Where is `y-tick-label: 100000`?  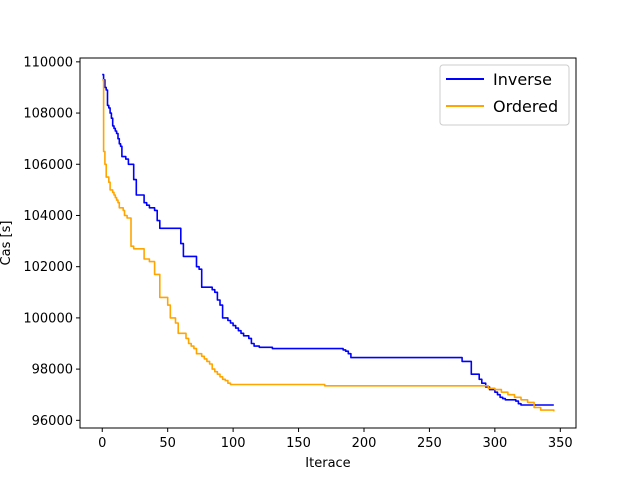
y-tick-label: 100000 is located at coordinates (48, 318).